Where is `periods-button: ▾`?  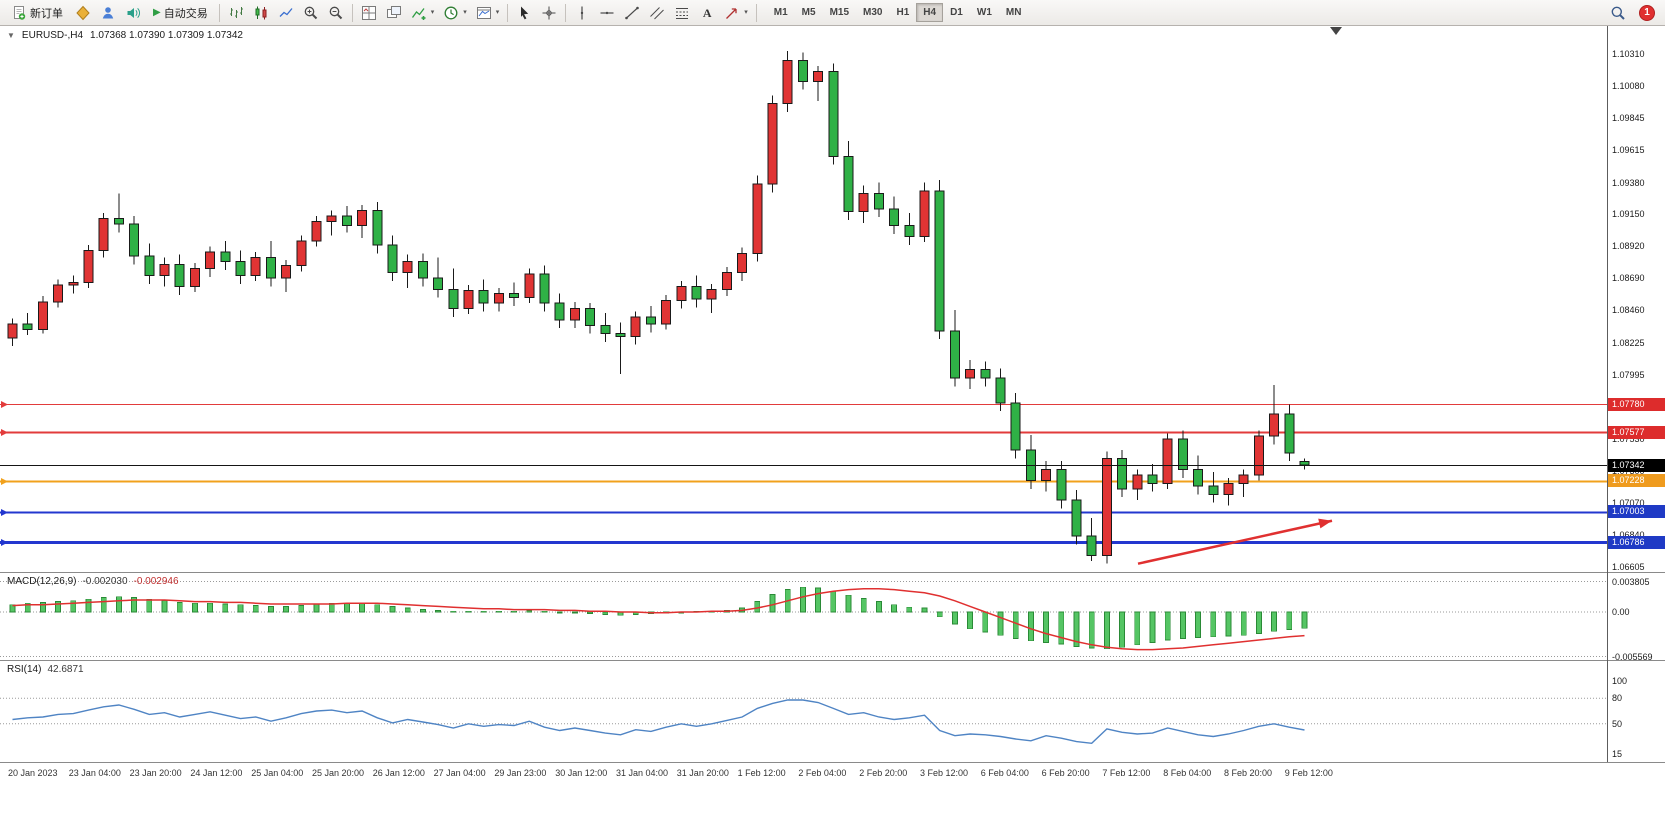
periods-button: ▾ is located at coordinates (455, 13).